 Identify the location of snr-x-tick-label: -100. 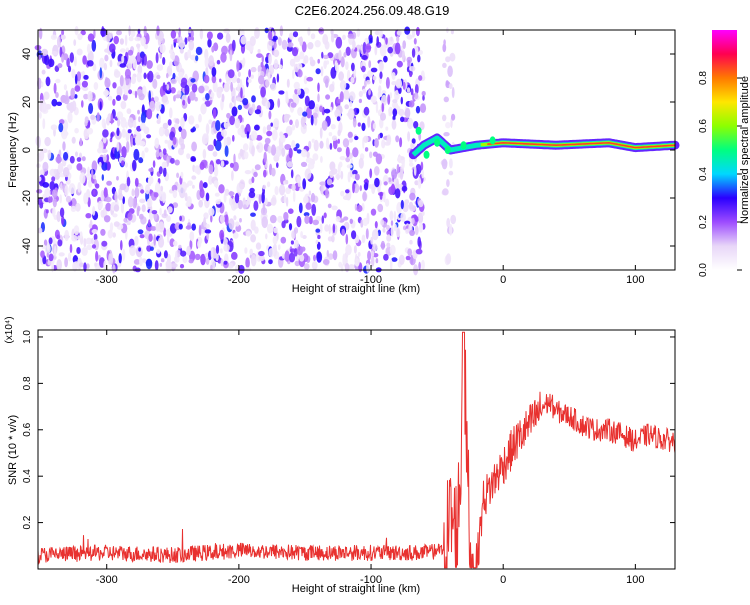
(371, 580).